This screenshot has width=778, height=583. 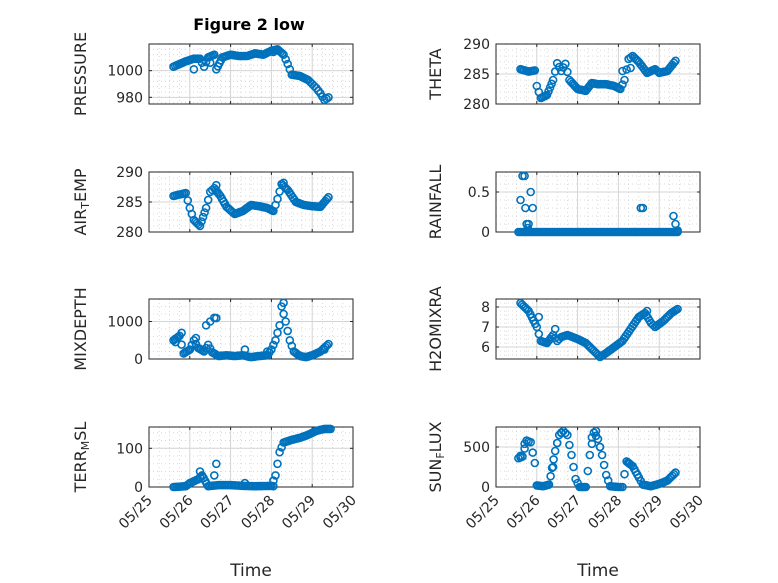 I want to click on y-axis-label: RAINFALL, so click(x=435, y=202).